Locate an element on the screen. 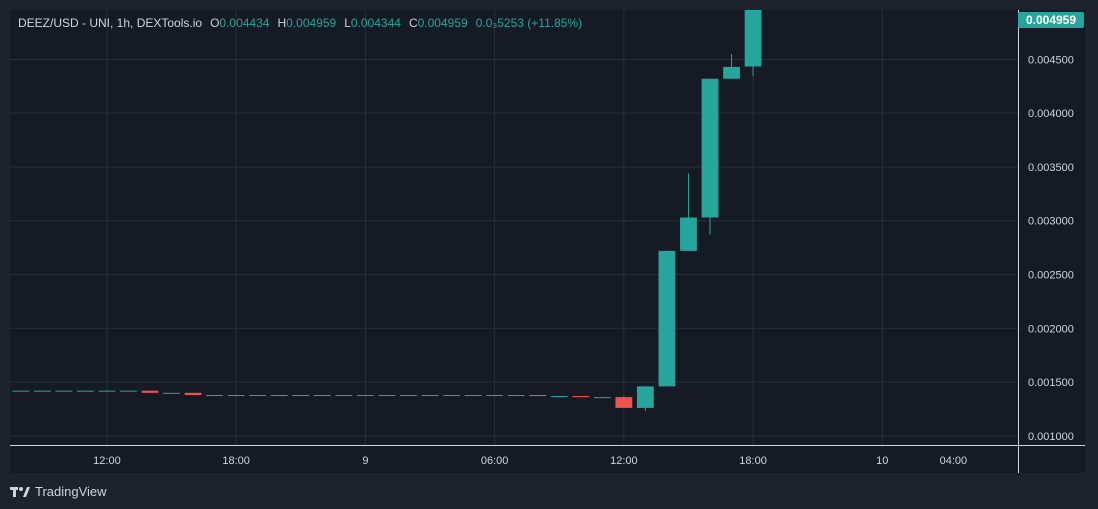 The image size is (1098, 509). x-tick-label: 9 is located at coordinates (365, 461).